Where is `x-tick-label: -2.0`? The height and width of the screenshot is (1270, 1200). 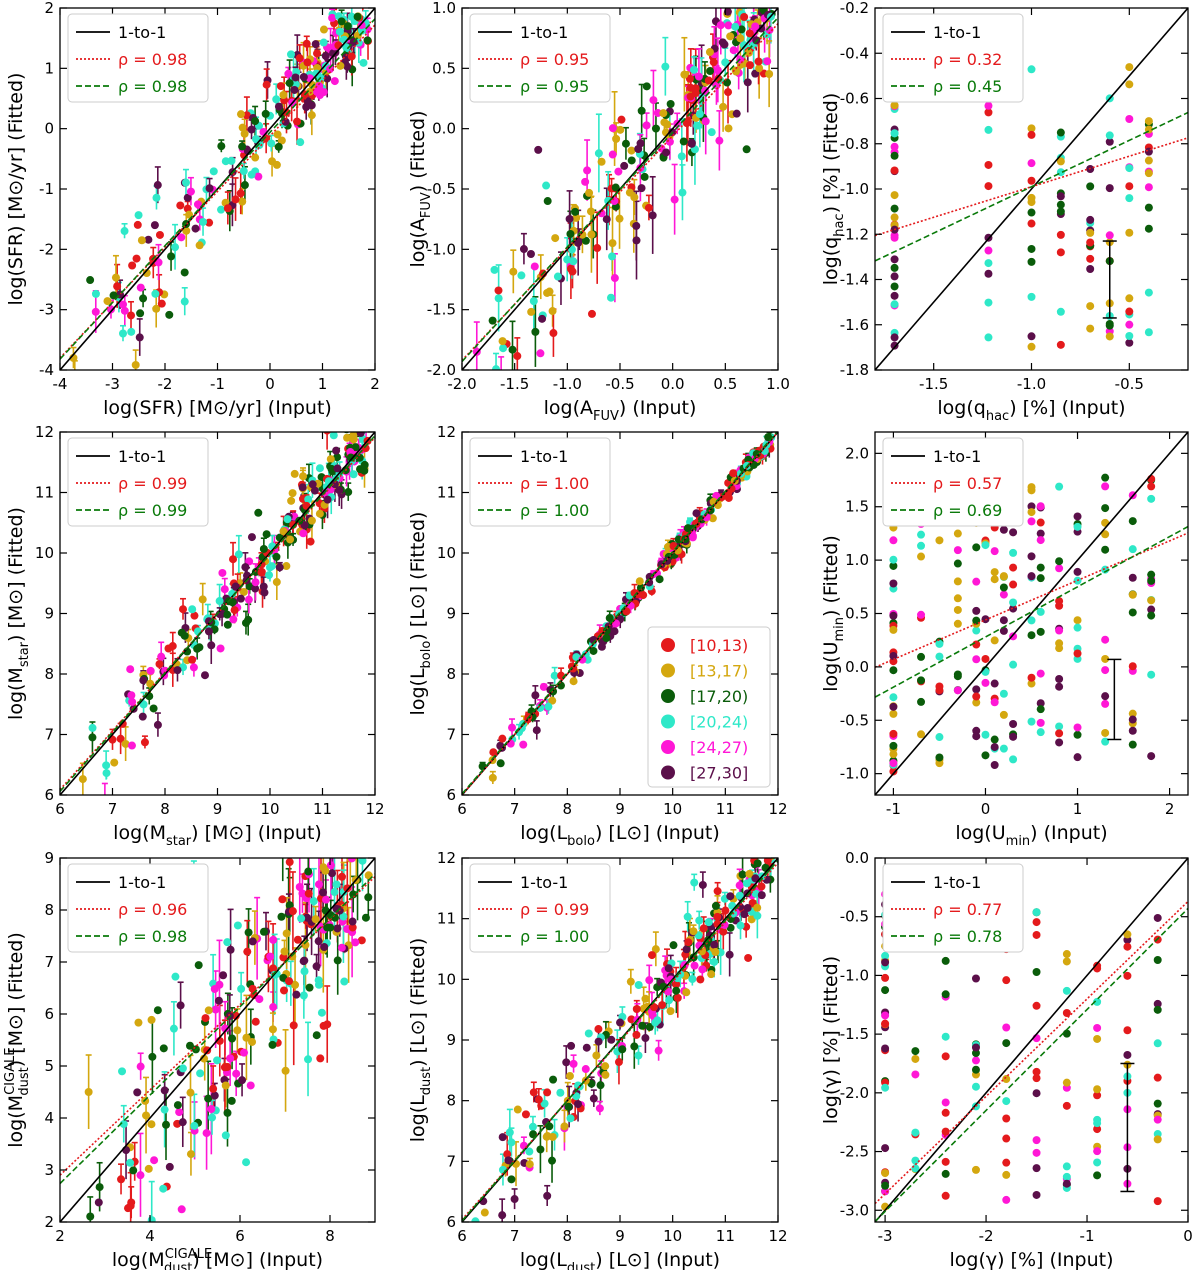 x-tick-label: -2.0 is located at coordinates (461, 384).